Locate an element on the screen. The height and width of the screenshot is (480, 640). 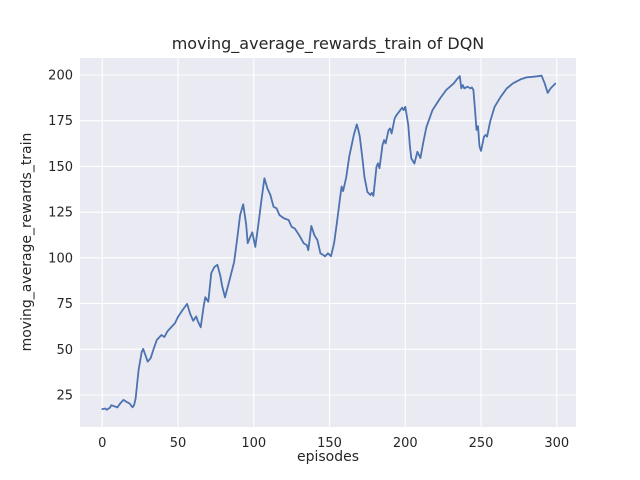
y-tick-label: 200 is located at coordinates (60, 76).